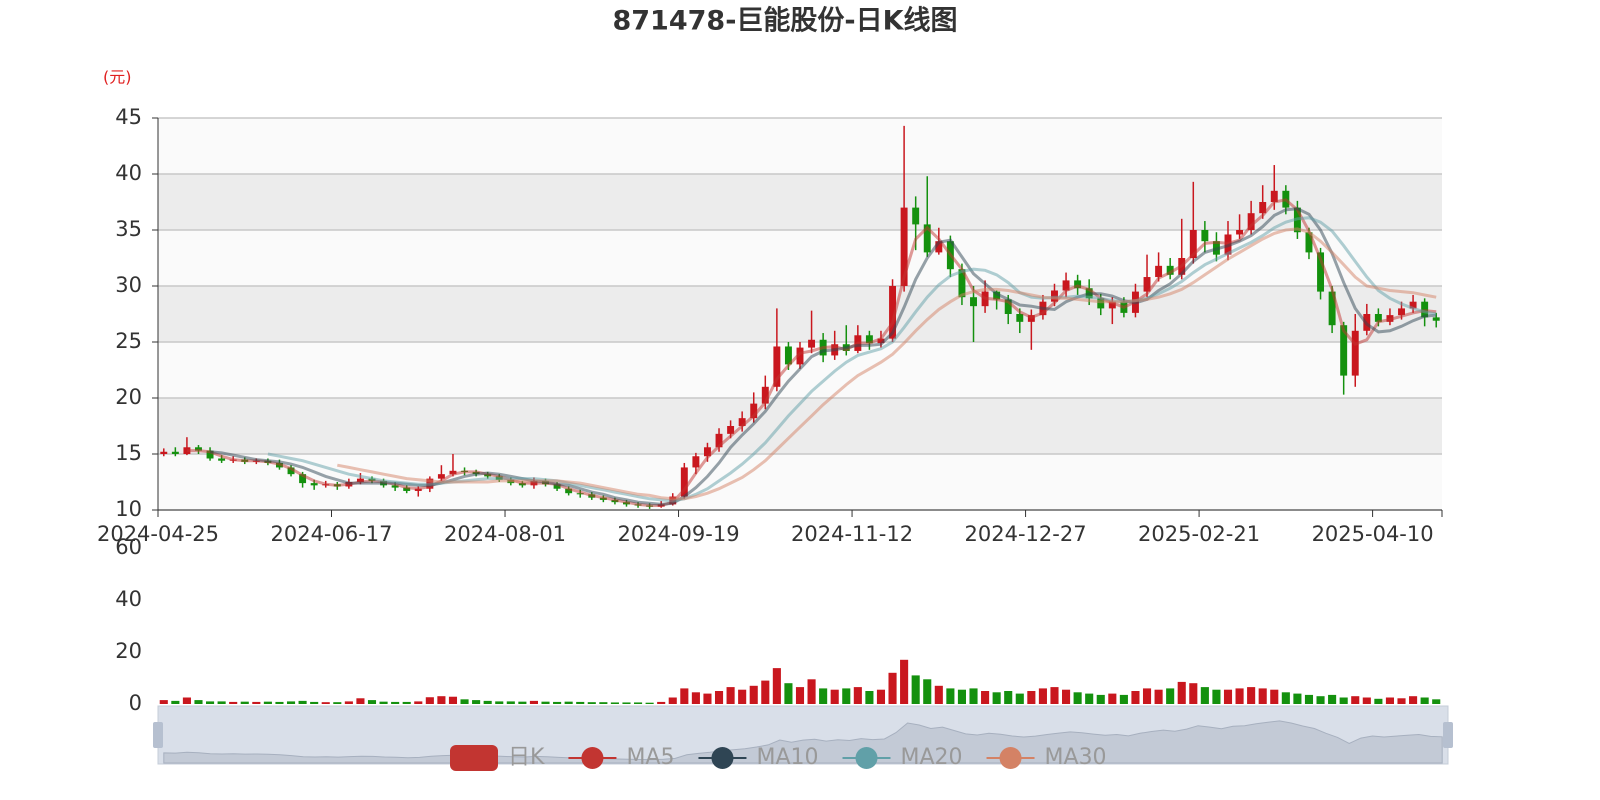 The image size is (1600, 800). What do you see at coordinates (1199, 534) in the screenshot?
I see `x-tick-label: 2025-02-21` at bounding box center [1199, 534].